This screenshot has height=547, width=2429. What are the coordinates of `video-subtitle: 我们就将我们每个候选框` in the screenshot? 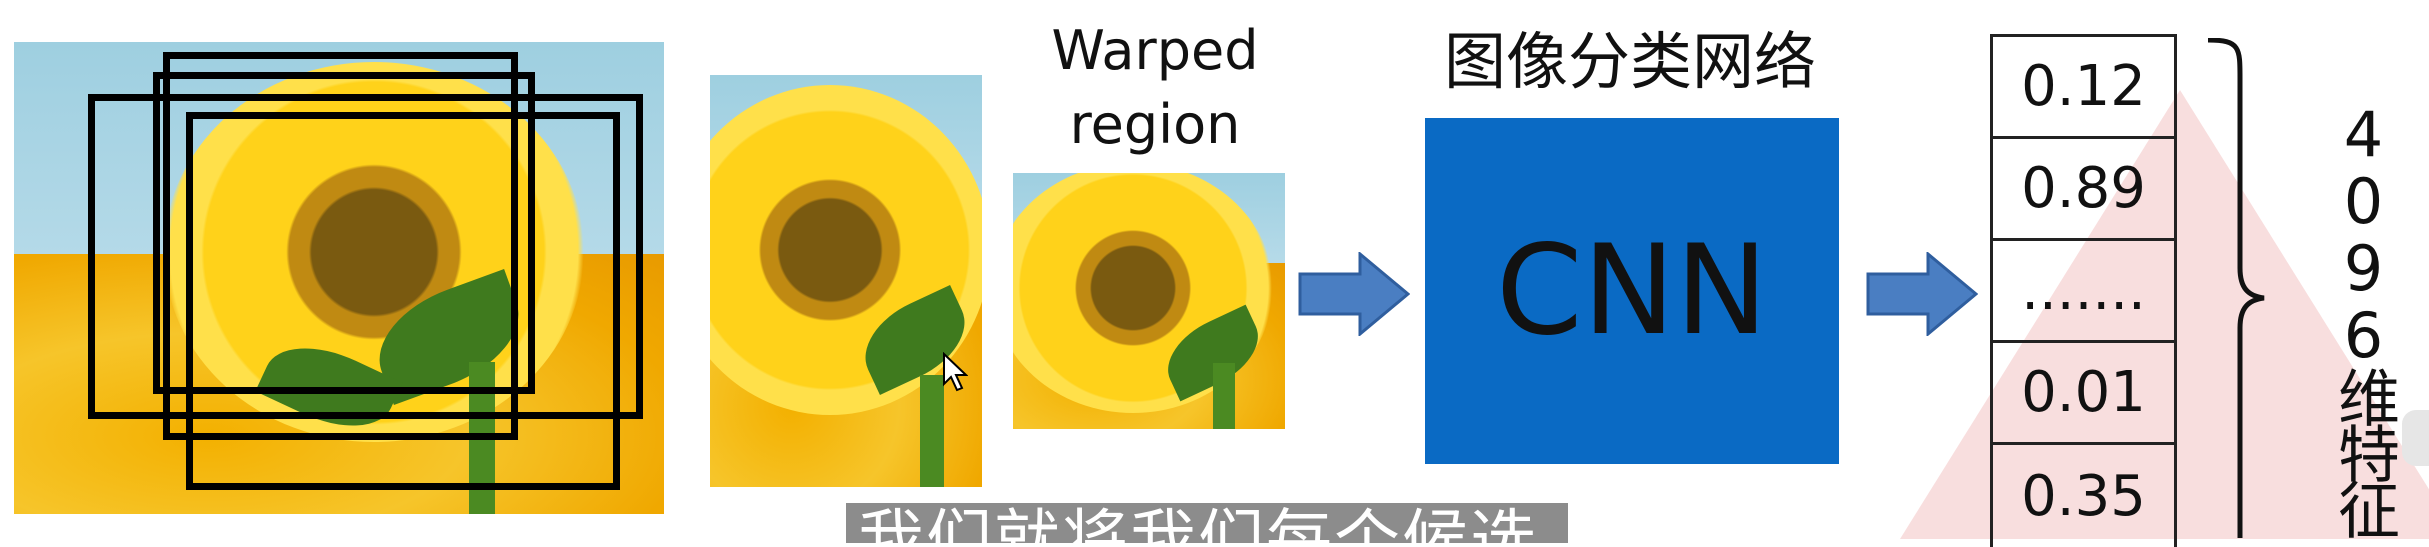 It's located at (1207, 523).